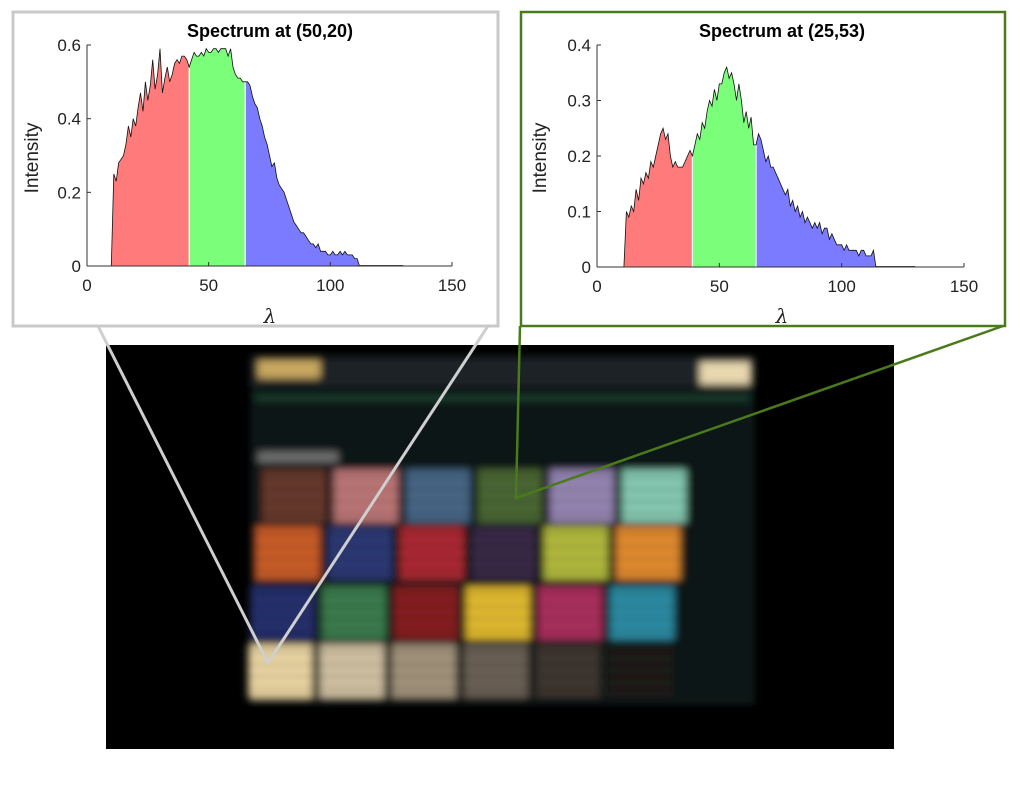  Describe the element at coordinates (86, 285) in the screenshot. I see `x-tick-label: 0` at that location.